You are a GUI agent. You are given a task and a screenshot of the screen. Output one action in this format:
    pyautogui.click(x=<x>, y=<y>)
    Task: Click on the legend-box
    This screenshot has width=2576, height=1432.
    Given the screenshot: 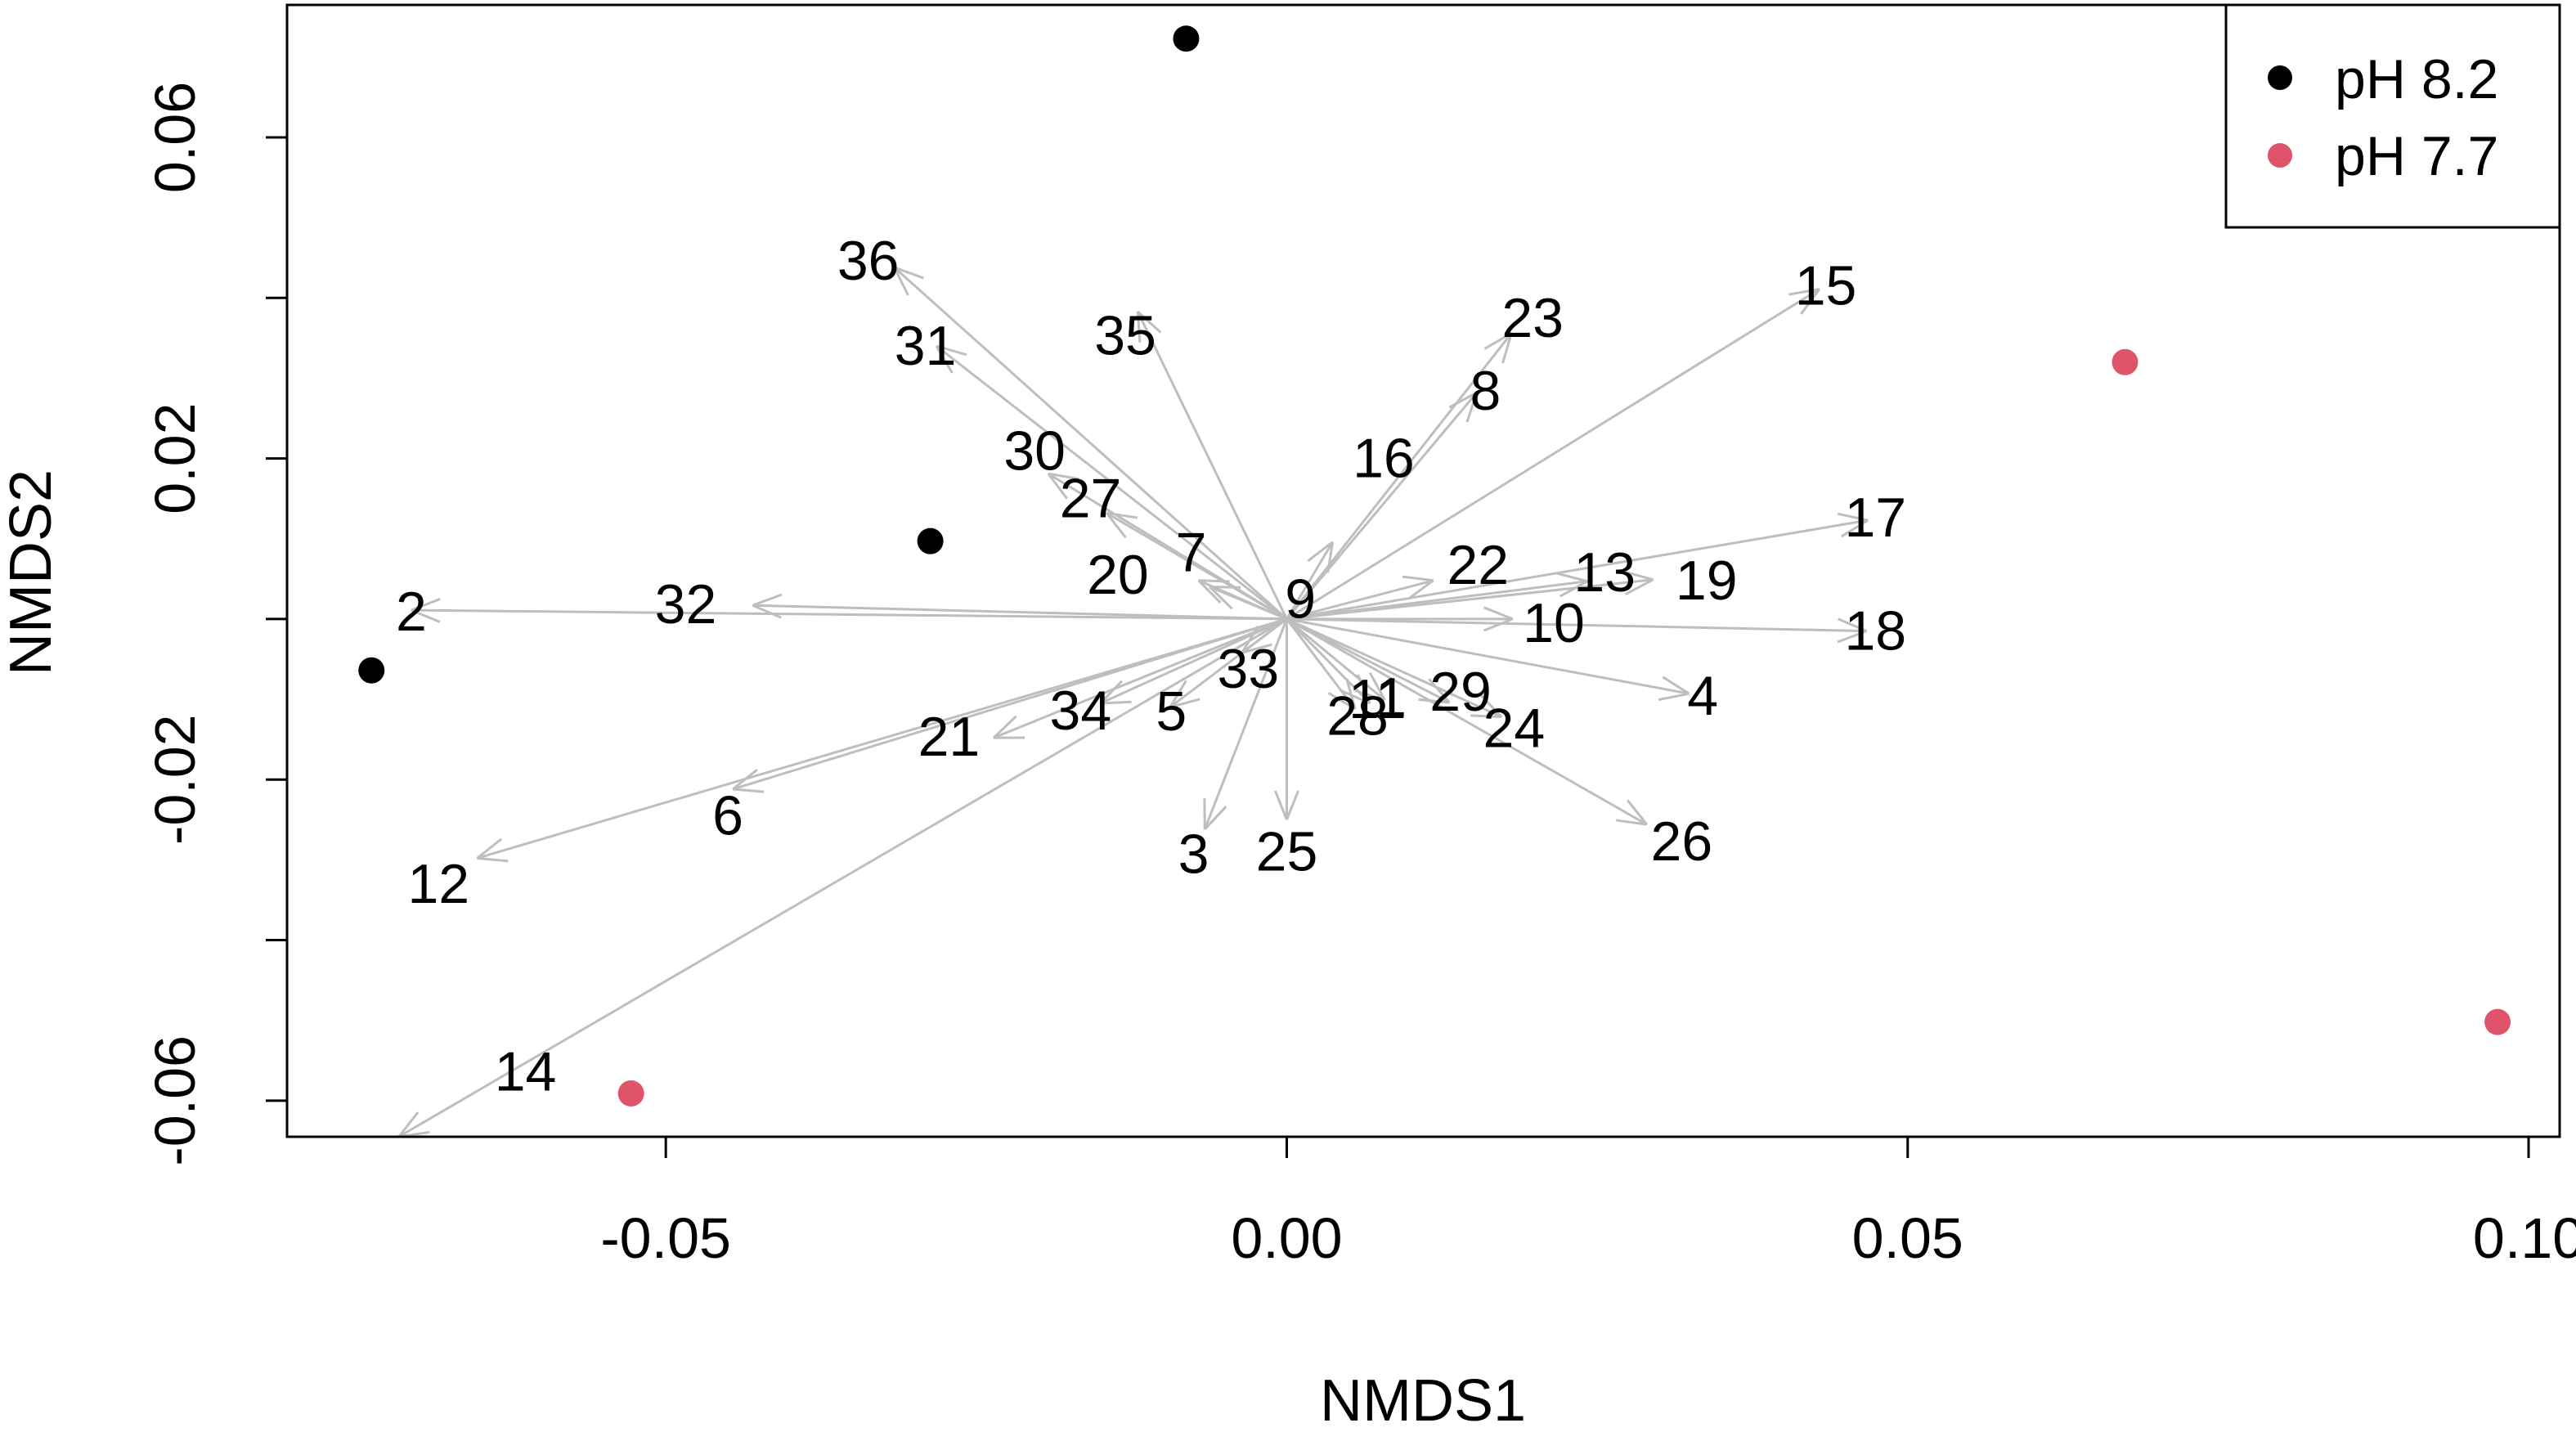 What is the action you would take?
    pyautogui.click(x=2392, y=116)
    